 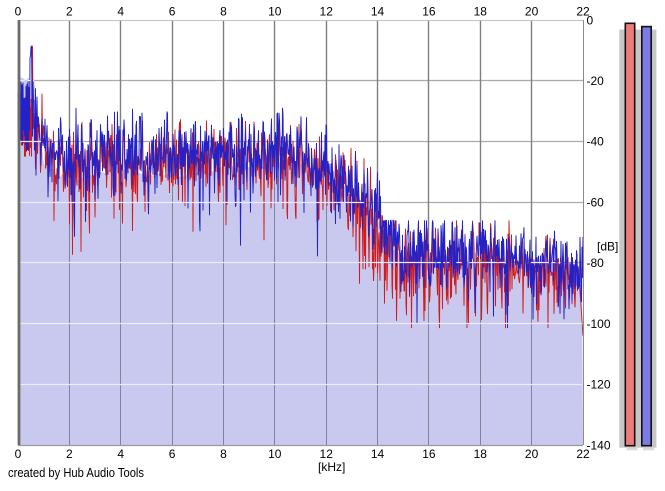 What do you see at coordinates (596, 81) in the screenshot?
I see `svg-text: -20` at bounding box center [596, 81].